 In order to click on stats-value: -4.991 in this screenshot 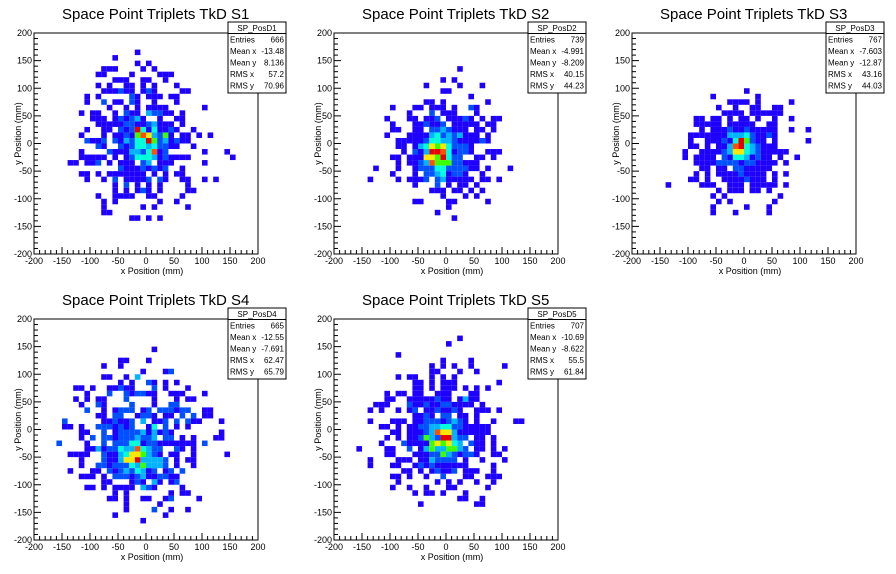, I will do `click(572, 51)`.